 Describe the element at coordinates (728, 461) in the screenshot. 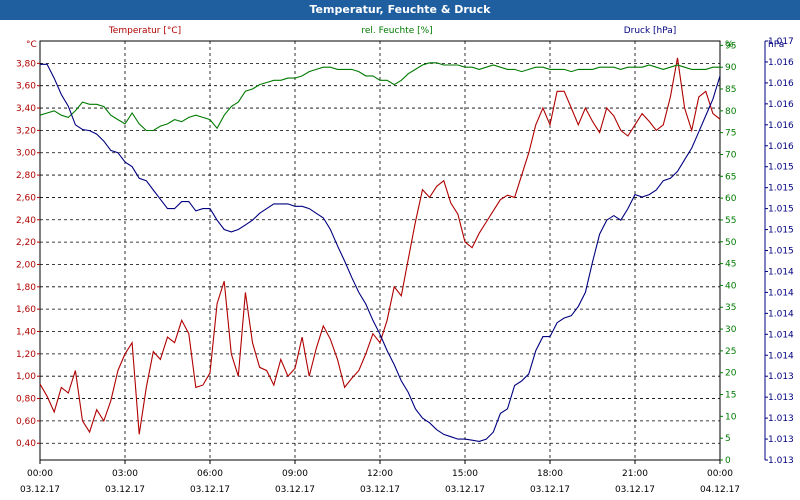

I see `mid-tick-label: 0` at that location.